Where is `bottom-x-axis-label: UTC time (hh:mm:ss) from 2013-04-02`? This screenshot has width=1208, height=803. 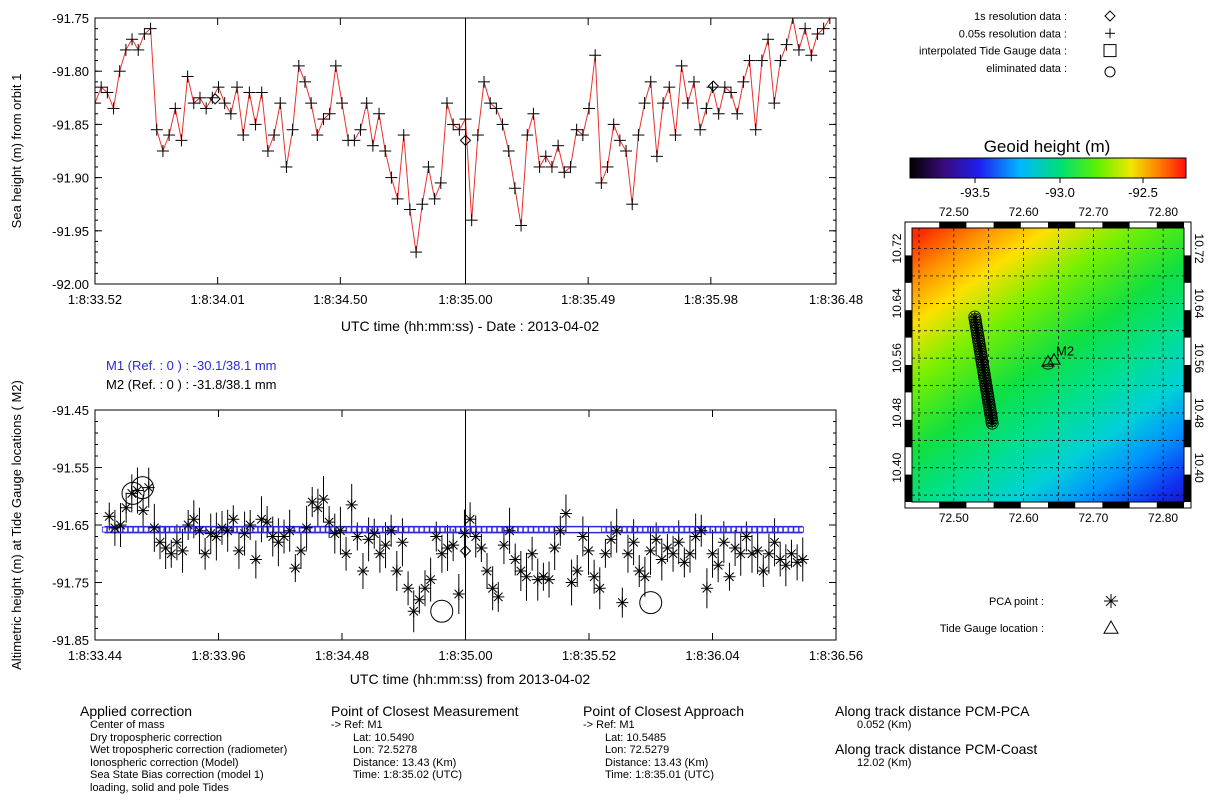 bottom-x-axis-label: UTC time (hh:mm:ss) from 2013-04-02 is located at coordinates (470, 679).